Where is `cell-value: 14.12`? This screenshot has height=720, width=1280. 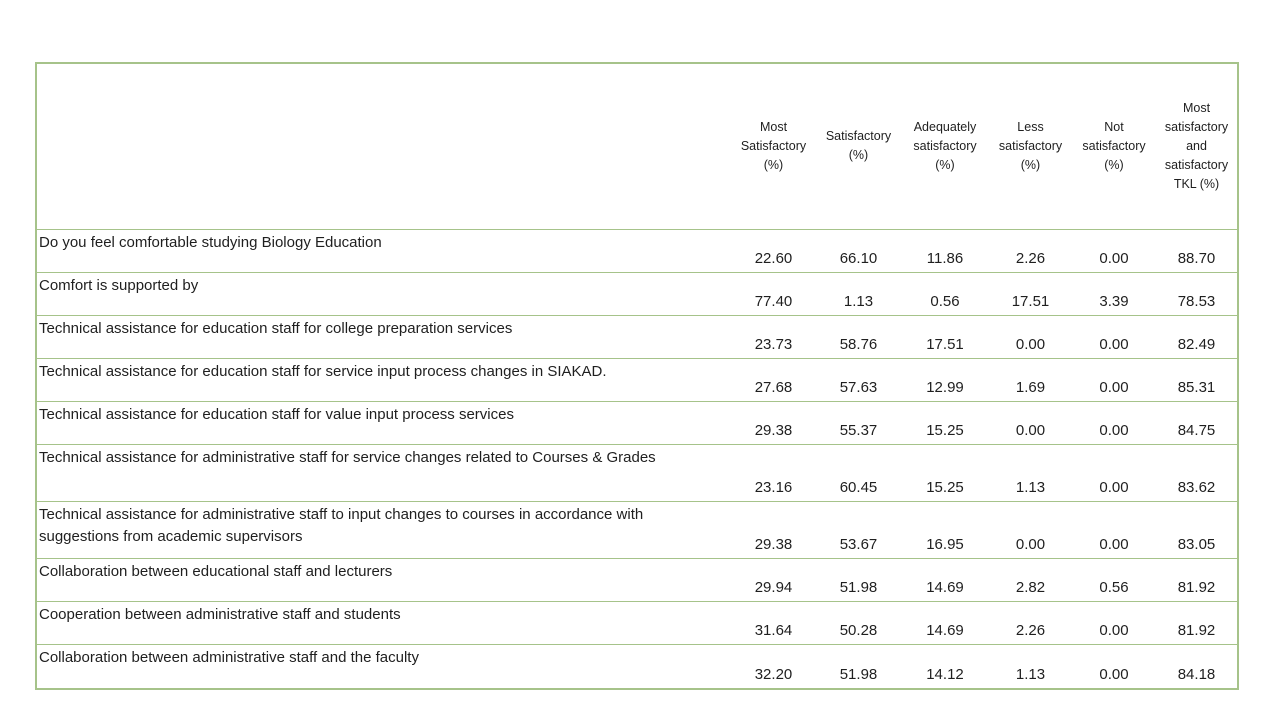 cell-value: 14.12 is located at coordinates (945, 666).